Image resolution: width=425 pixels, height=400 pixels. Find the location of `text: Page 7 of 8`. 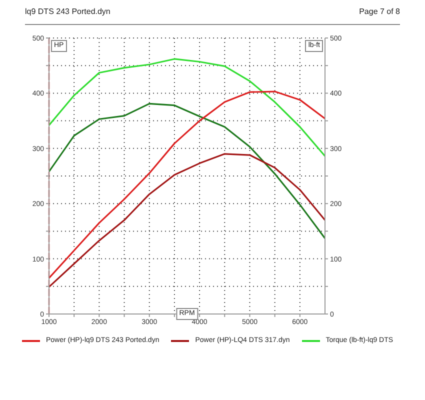

text: Page 7 of 8 is located at coordinates (379, 11).